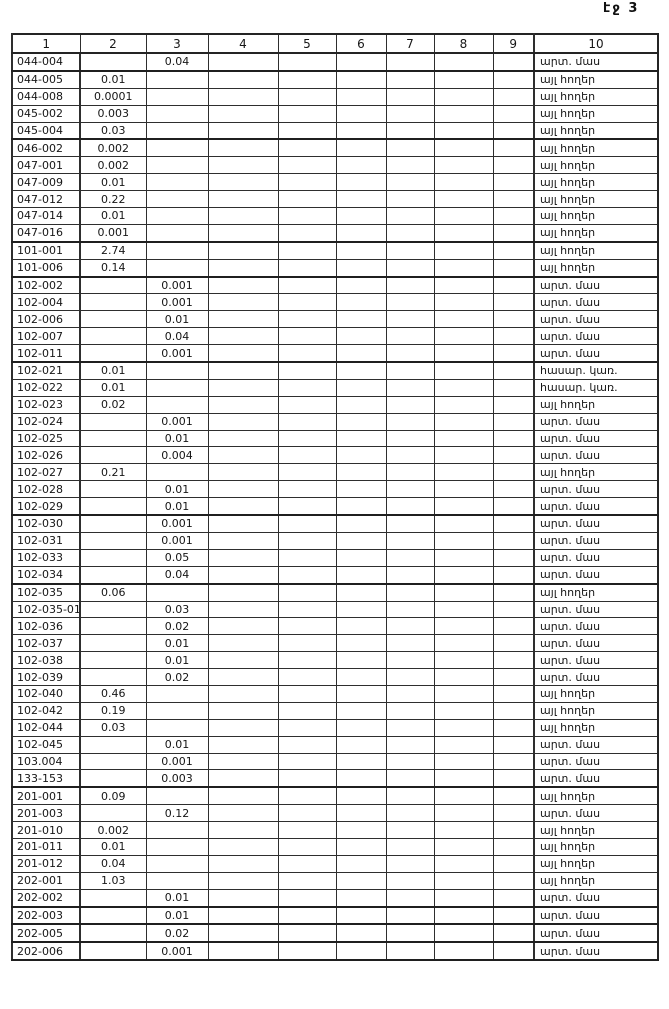 The image size is (669, 1009). What do you see at coordinates (46, 79) in the screenshot?
I see `cell-parcel-code: 044-005` at bounding box center [46, 79].